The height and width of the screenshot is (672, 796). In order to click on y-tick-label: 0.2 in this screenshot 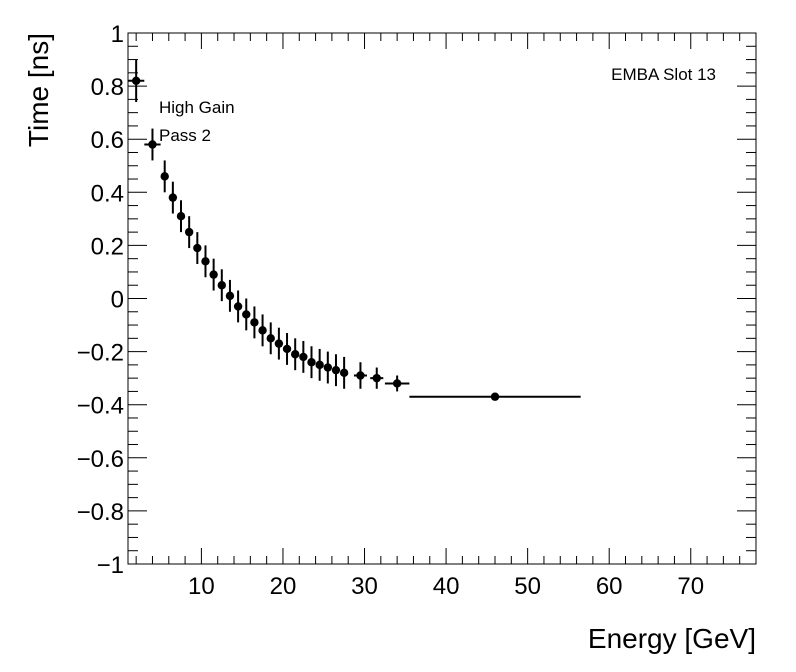, I will do `click(107, 246)`.